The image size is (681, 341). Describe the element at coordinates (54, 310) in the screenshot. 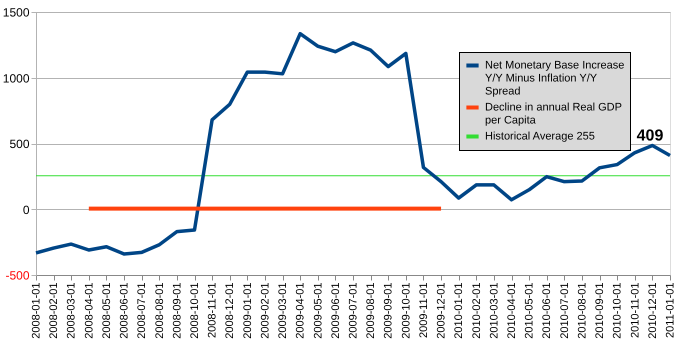

I see `x-tick-label: 2008-02-01` at that location.